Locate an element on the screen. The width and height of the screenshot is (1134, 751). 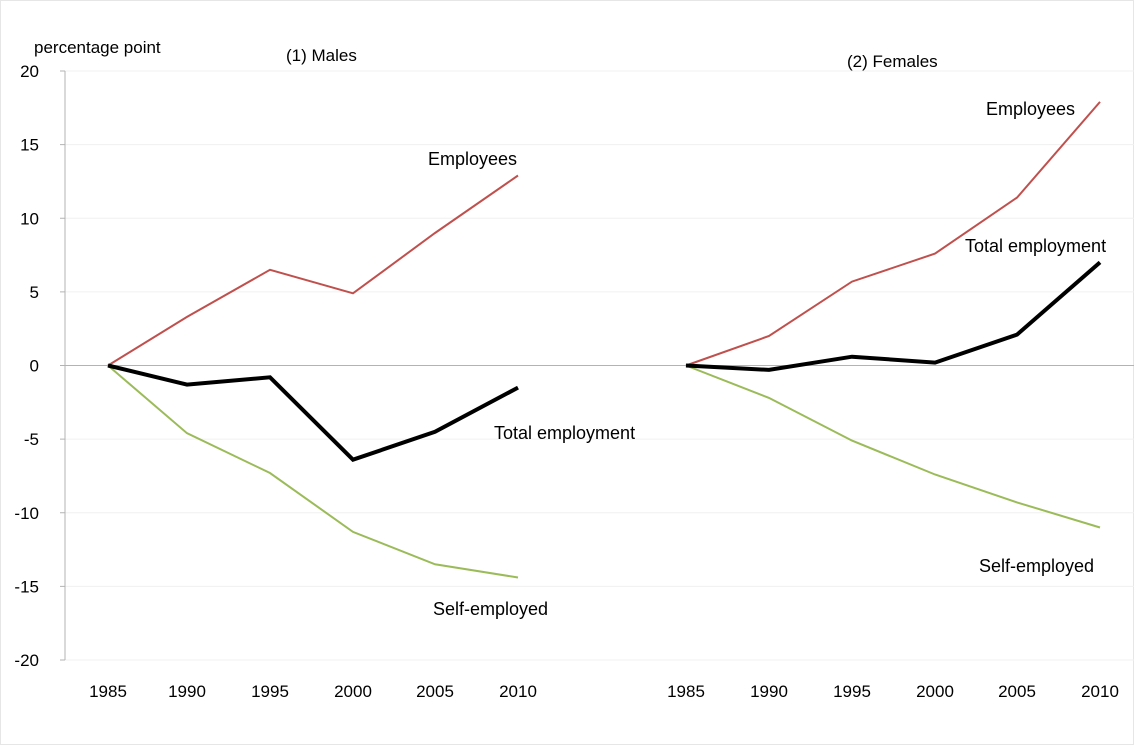
y-tick-label: -5 is located at coordinates (31, 439).